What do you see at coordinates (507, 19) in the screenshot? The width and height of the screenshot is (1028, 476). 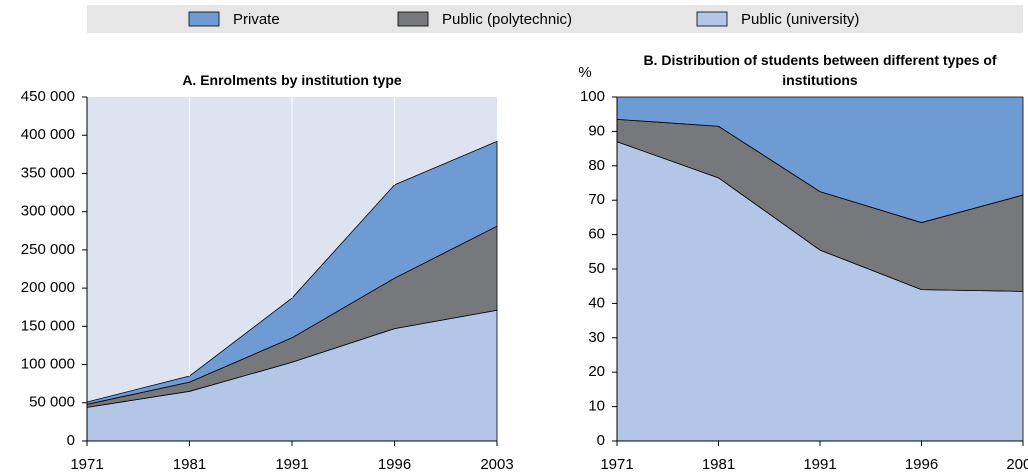 I see `legend-label: Public (polytechnic)` at bounding box center [507, 19].